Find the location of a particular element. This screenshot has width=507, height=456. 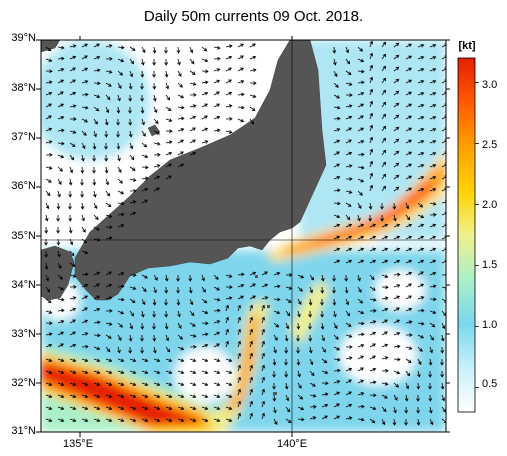

colorbar is located at coordinates (468, 235).